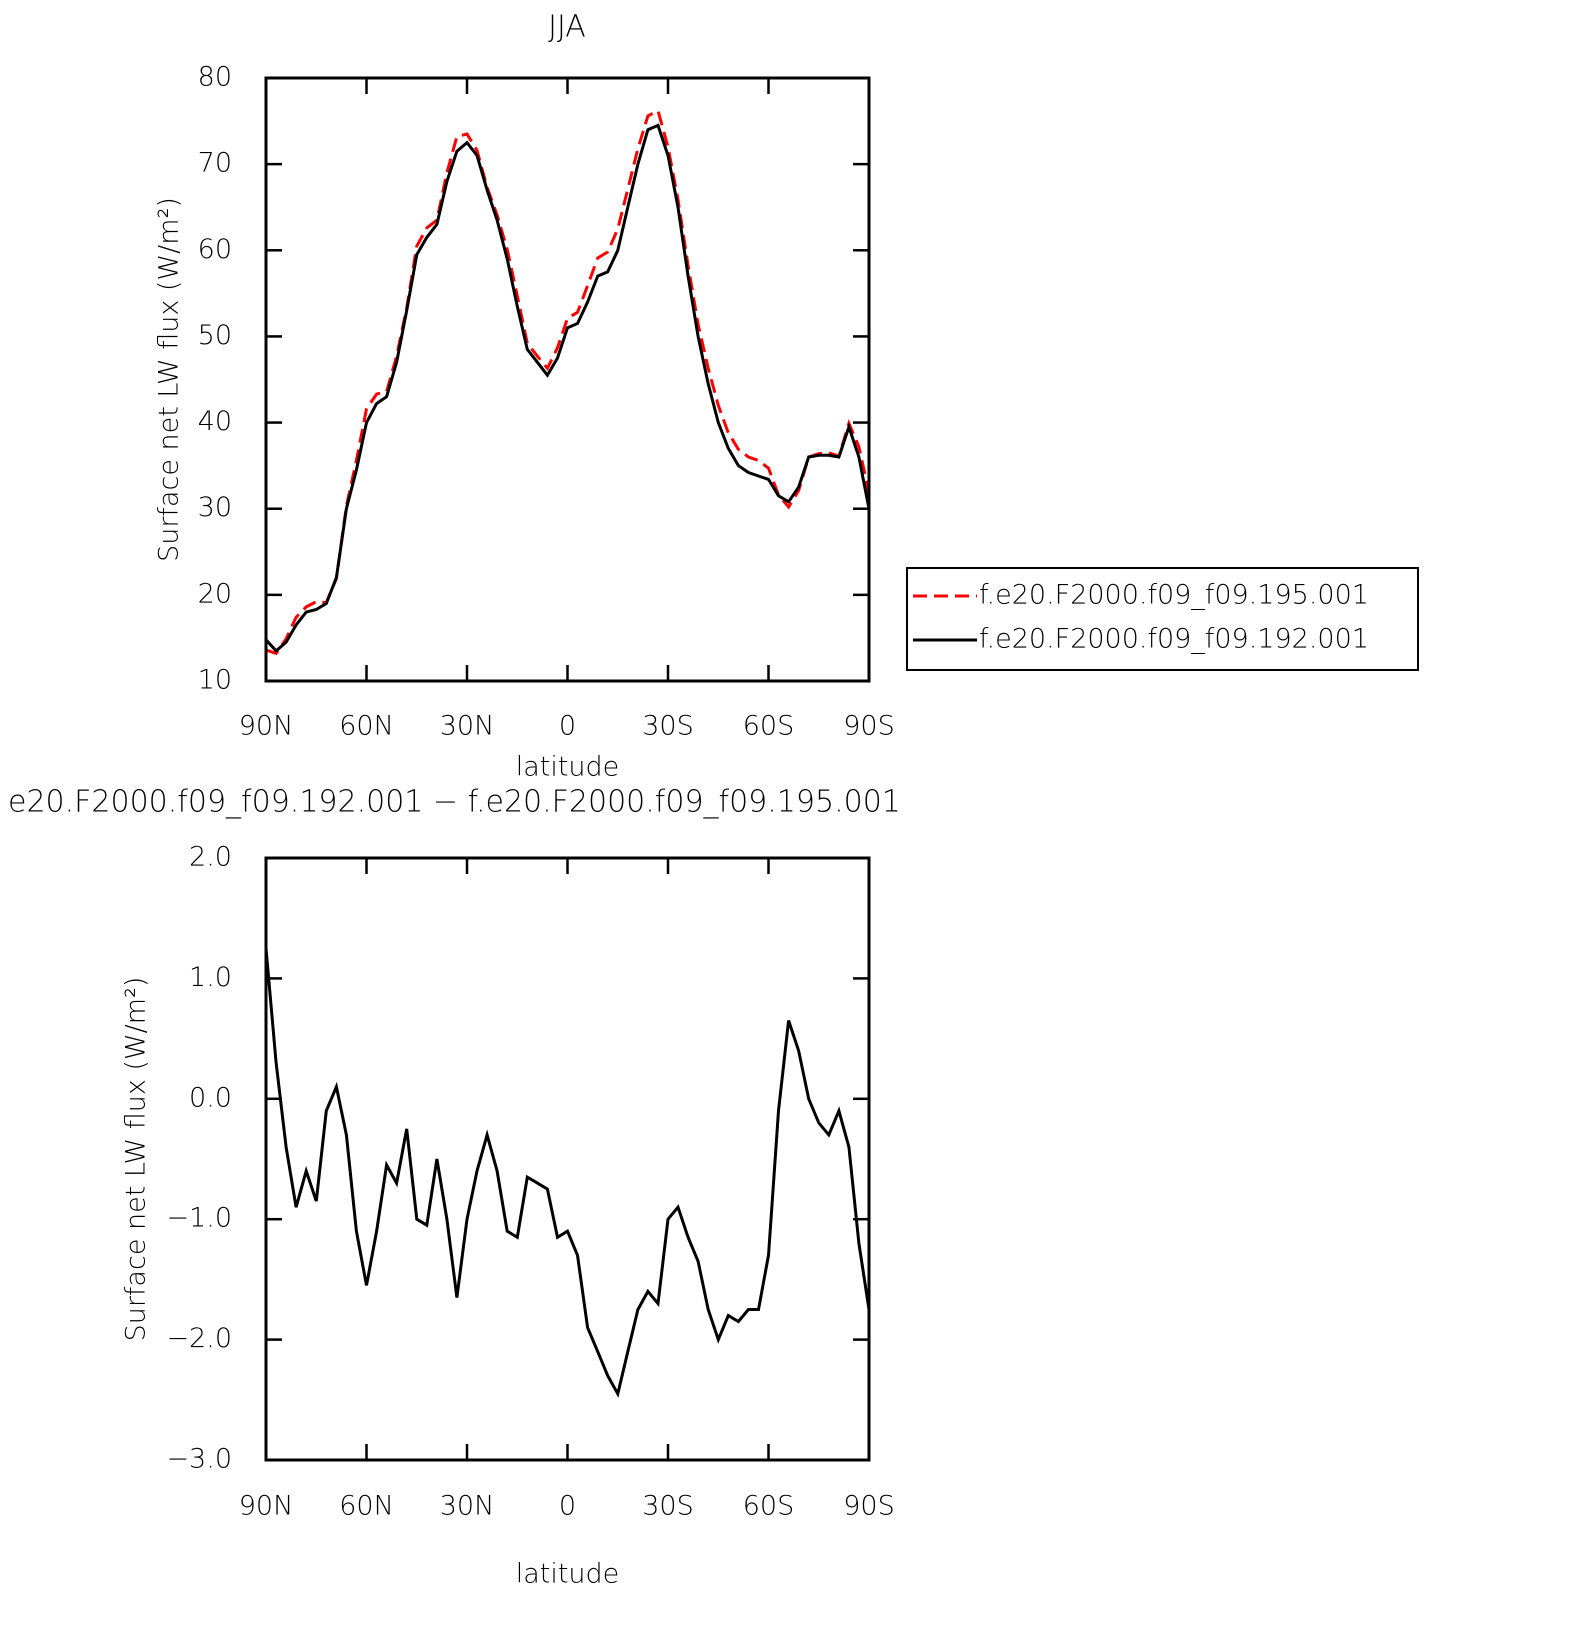 Image resolution: width=1591 pixels, height=1641 pixels. Describe the element at coordinates (215, 680) in the screenshot. I see `y-tick-label: 10` at that location.